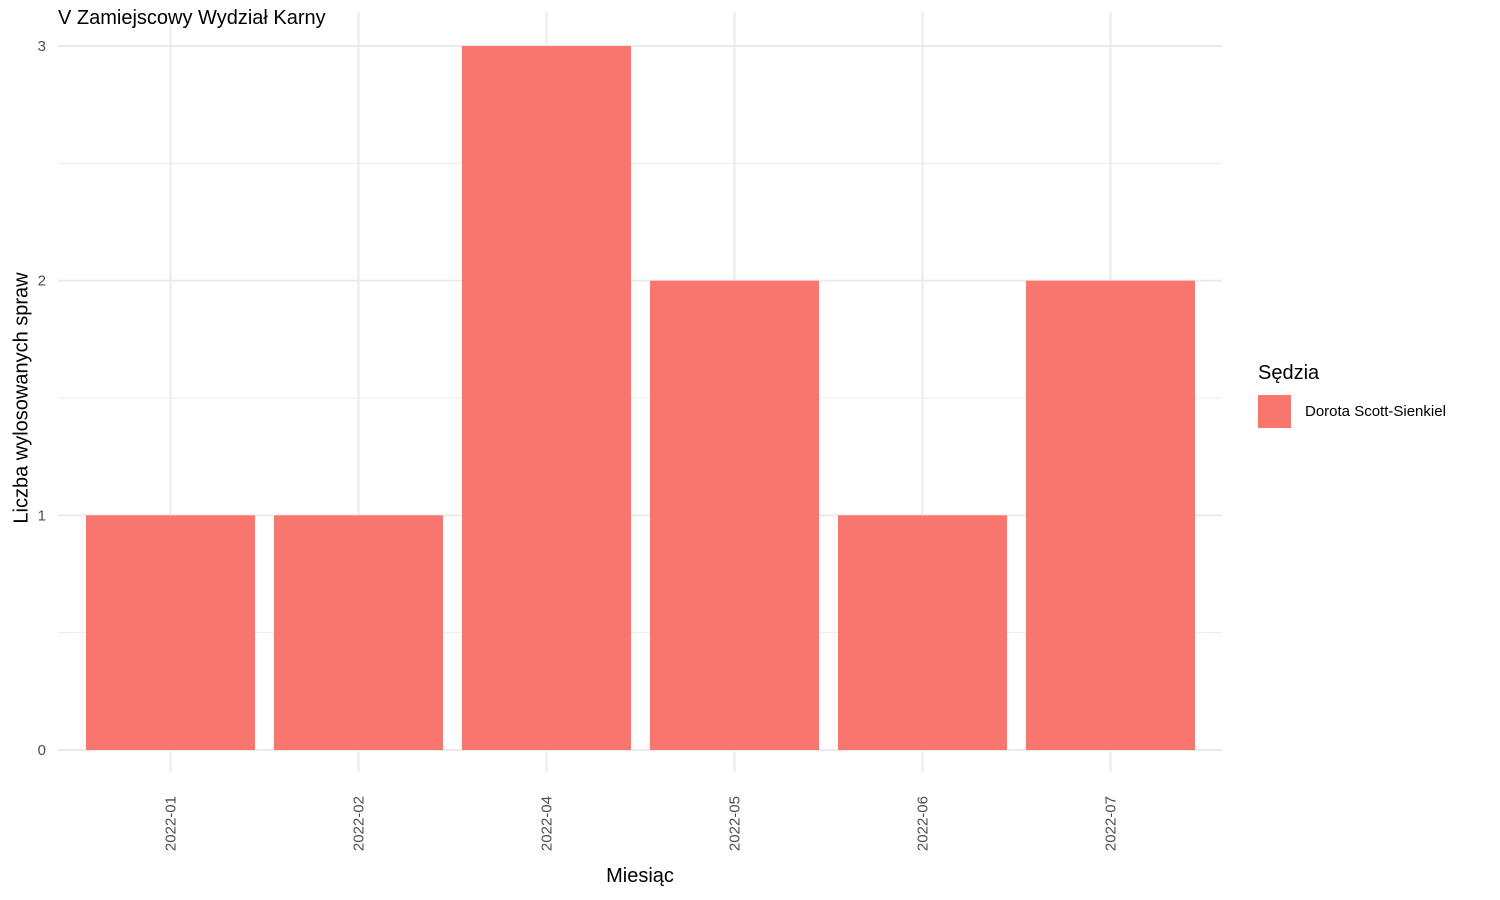 This screenshot has height=900, width=1500. What do you see at coordinates (1375, 411) in the screenshot?
I see `legend-label: Dorota Scott-Sienkiel` at bounding box center [1375, 411].